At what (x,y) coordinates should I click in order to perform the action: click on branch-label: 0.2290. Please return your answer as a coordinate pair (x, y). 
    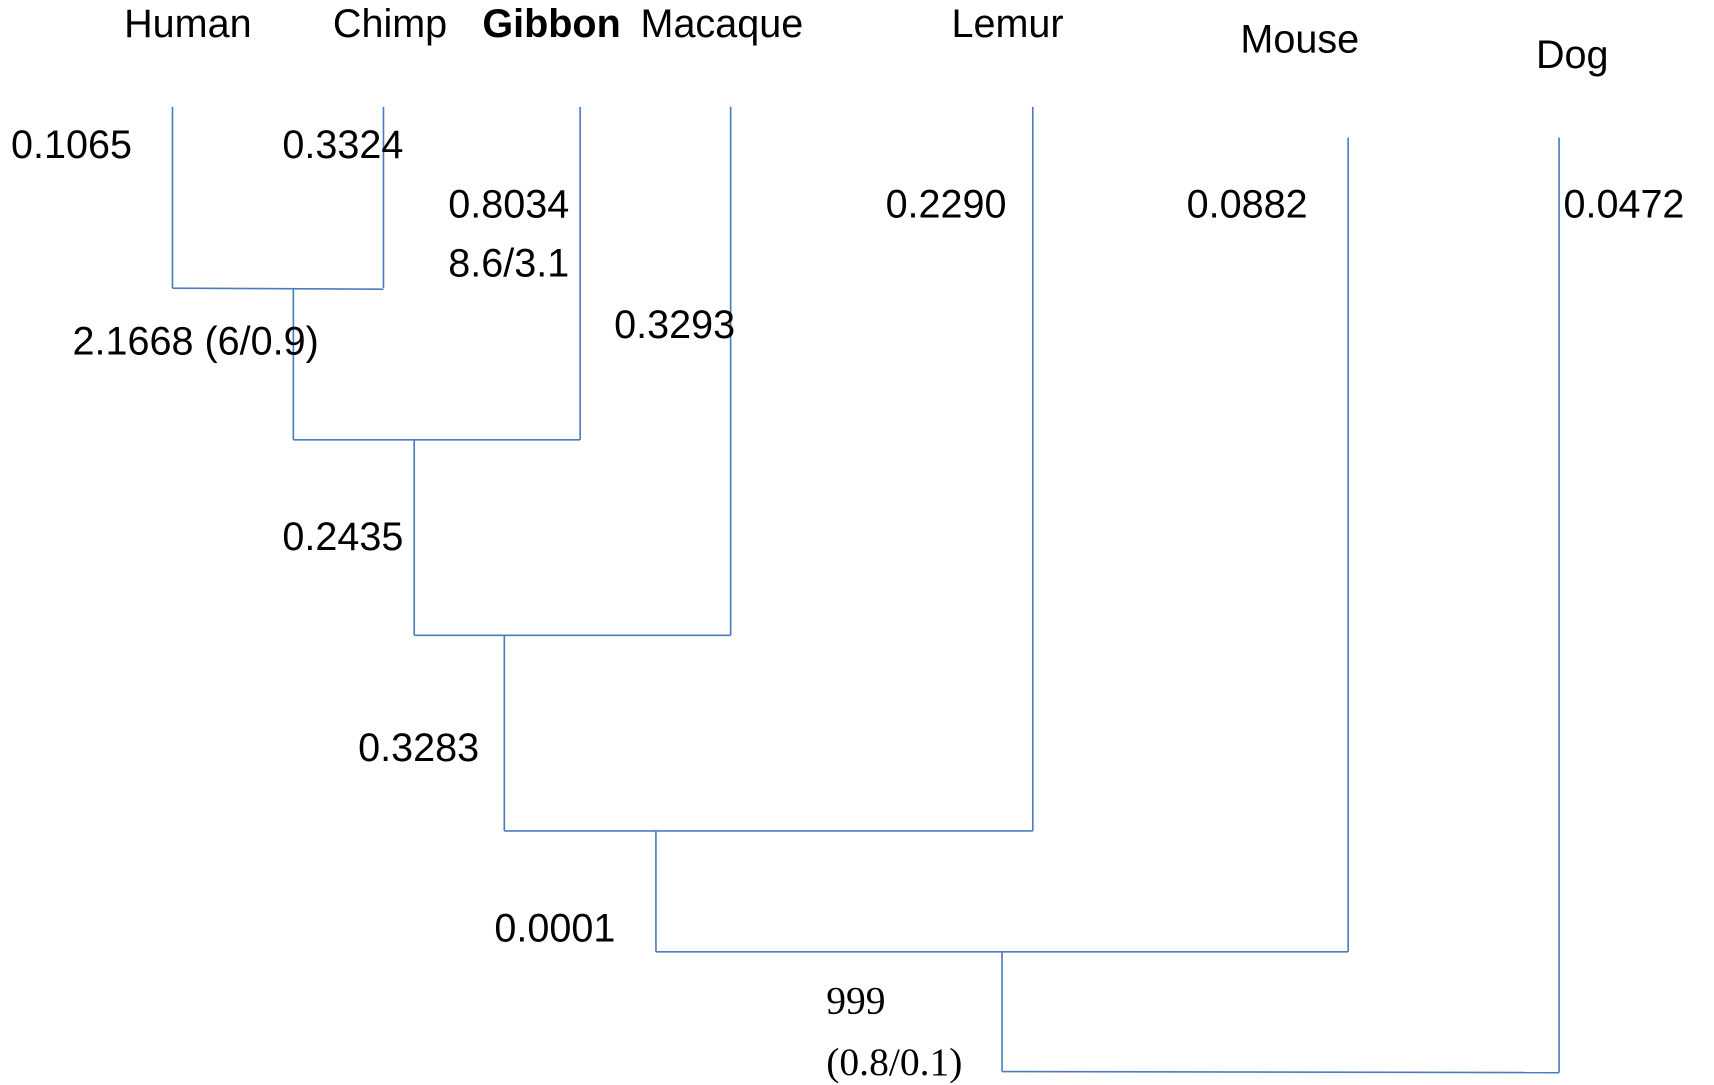
    Looking at the image, I should click on (946, 204).